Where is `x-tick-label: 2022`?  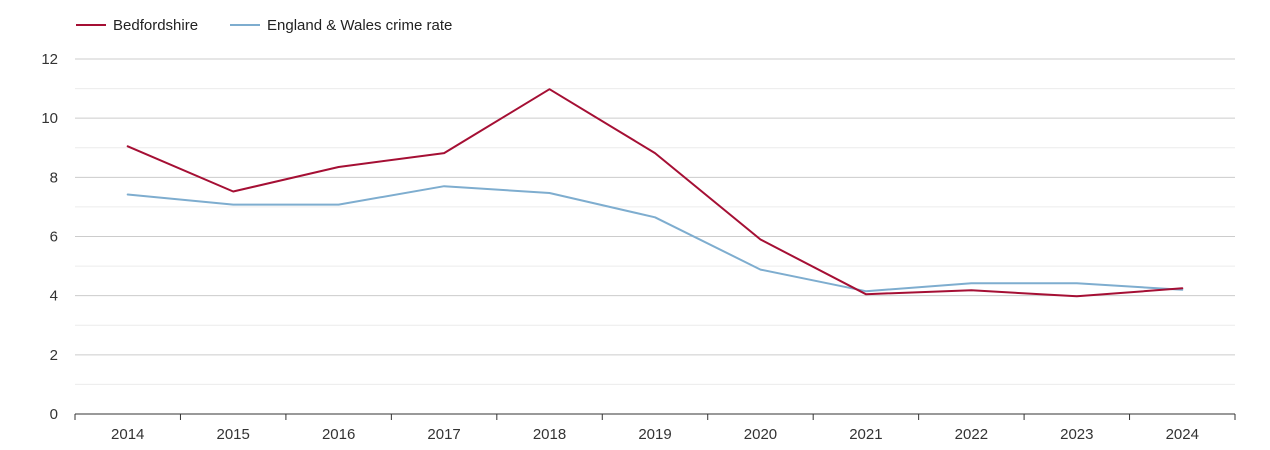 x-tick-label: 2022 is located at coordinates (971, 434).